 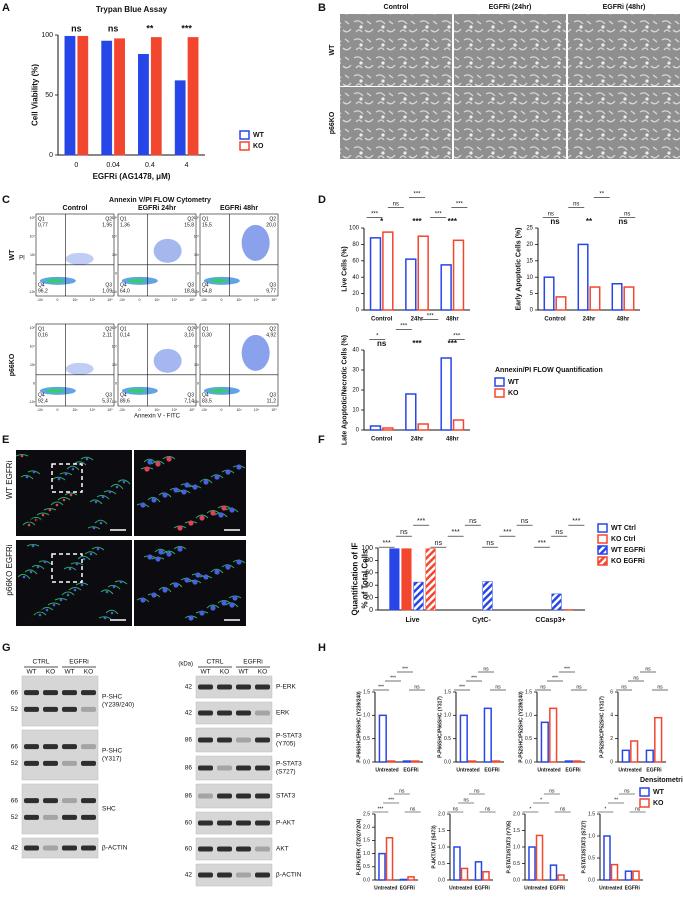 I want to click on blot-label: P-SHC, so click(x=112, y=751).